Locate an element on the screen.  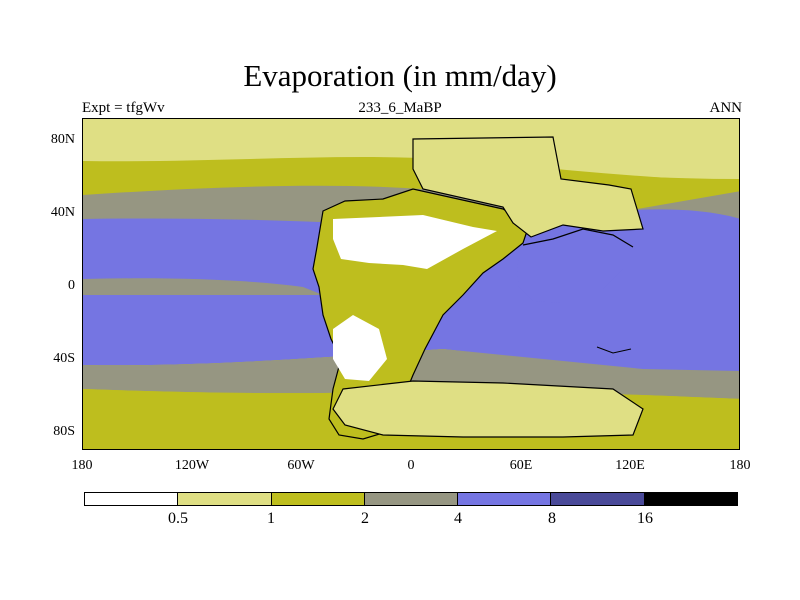
continent-eurasia is located at coordinates (528, 187).